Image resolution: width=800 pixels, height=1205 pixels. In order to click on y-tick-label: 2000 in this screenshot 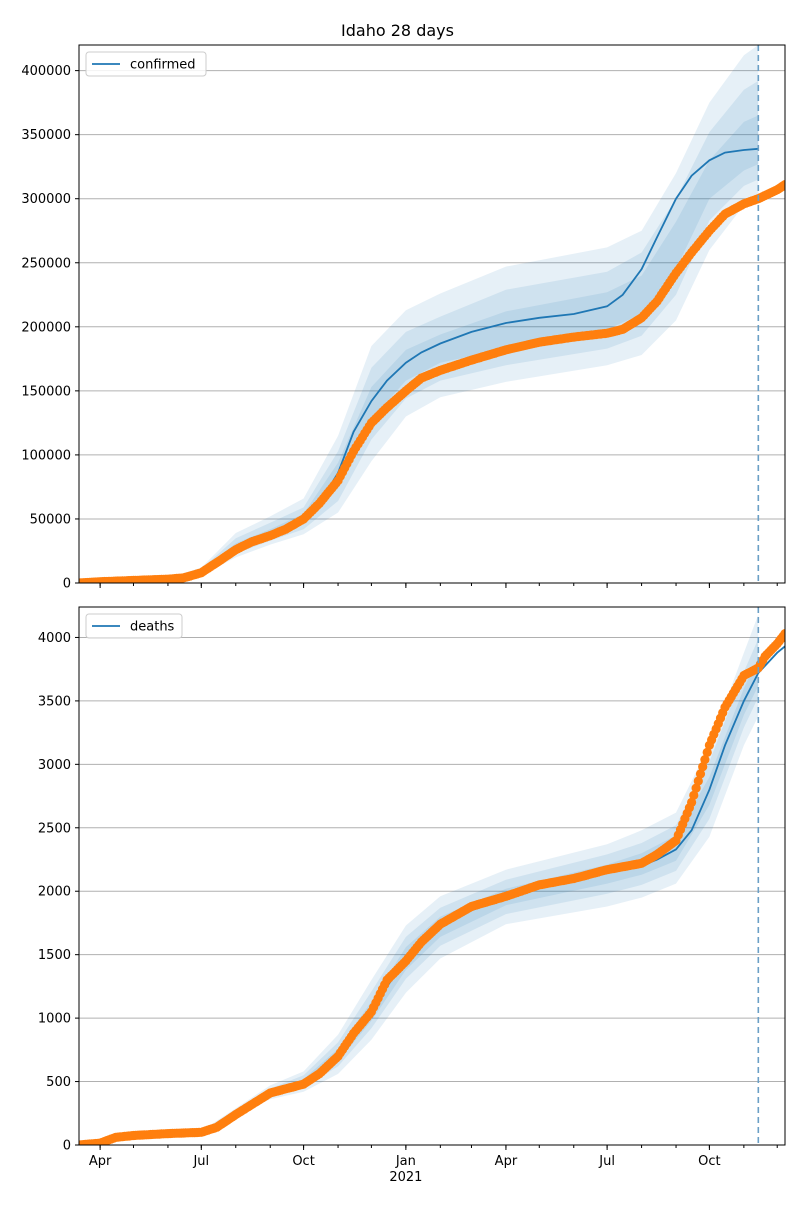, I will do `click(54, 892)`.